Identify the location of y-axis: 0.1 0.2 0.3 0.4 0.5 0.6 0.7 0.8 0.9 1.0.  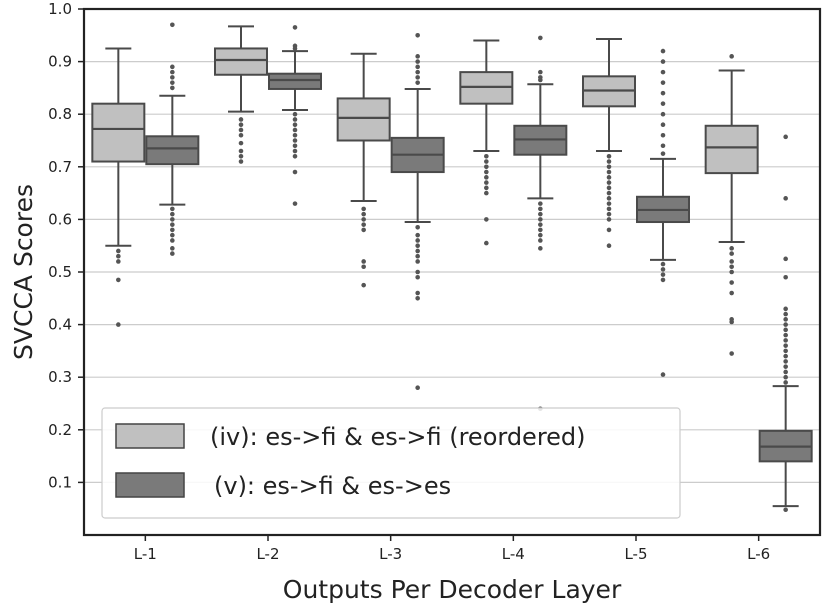
(66, 245).